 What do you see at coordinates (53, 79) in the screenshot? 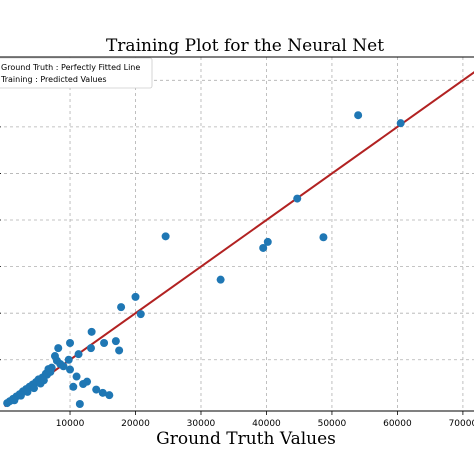
I see `legend-label-predicted-values: Training : Predicted Values` at bounding box center [53, 79].